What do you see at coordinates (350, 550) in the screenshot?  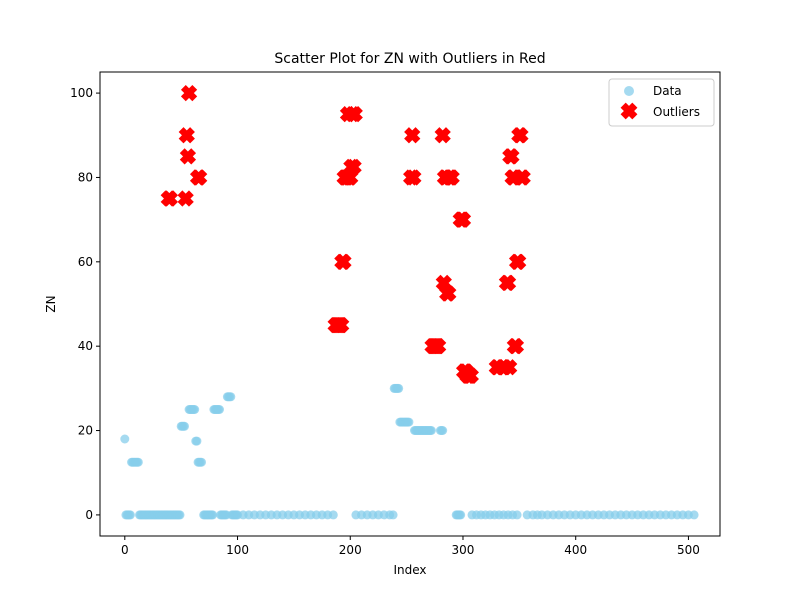 I see `x-tick-label: 200` at bounding box center [350, 550].